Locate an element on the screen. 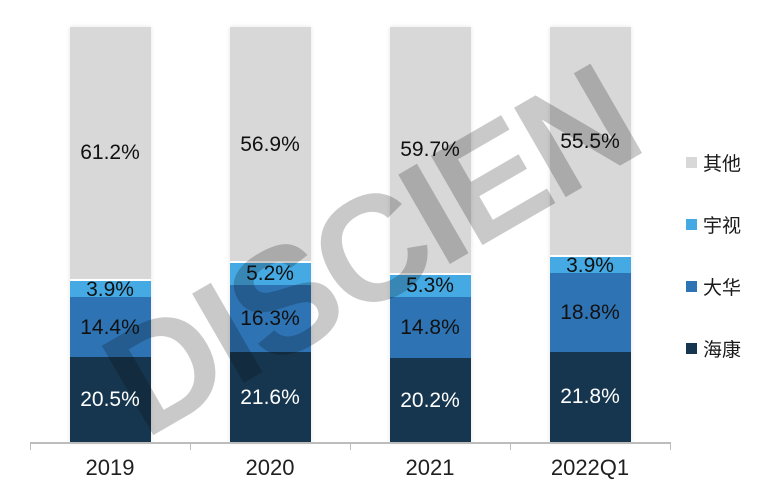  bar-segment-宇视-2019: 3.9% is located at coordinates (110, 289).